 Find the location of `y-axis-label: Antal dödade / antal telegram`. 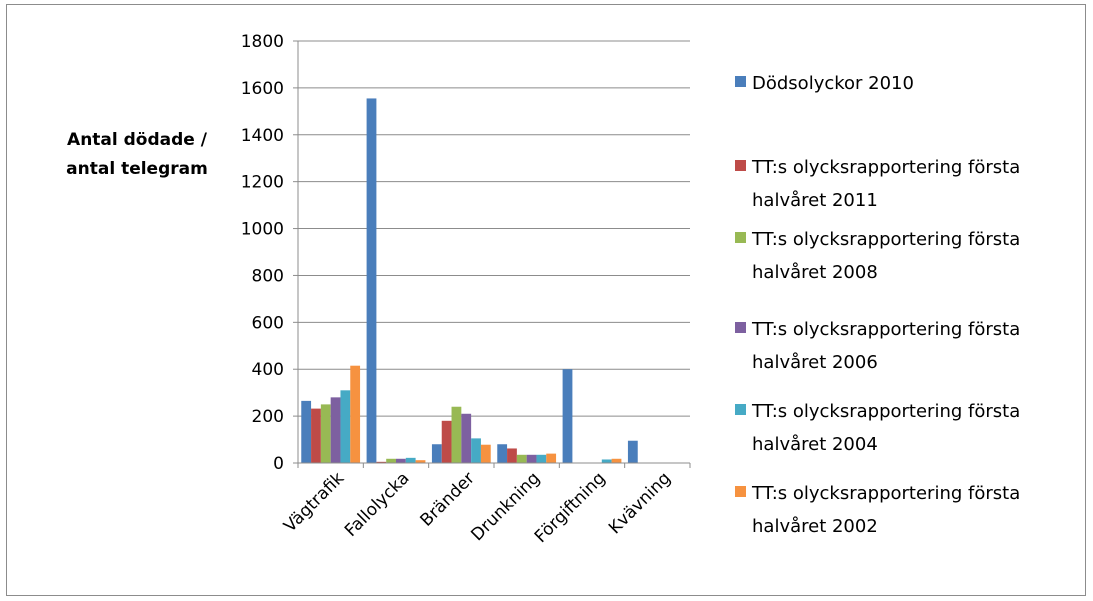

y-axis-label: Antal dödade / antal telegram is located at coordinates (137, 154).